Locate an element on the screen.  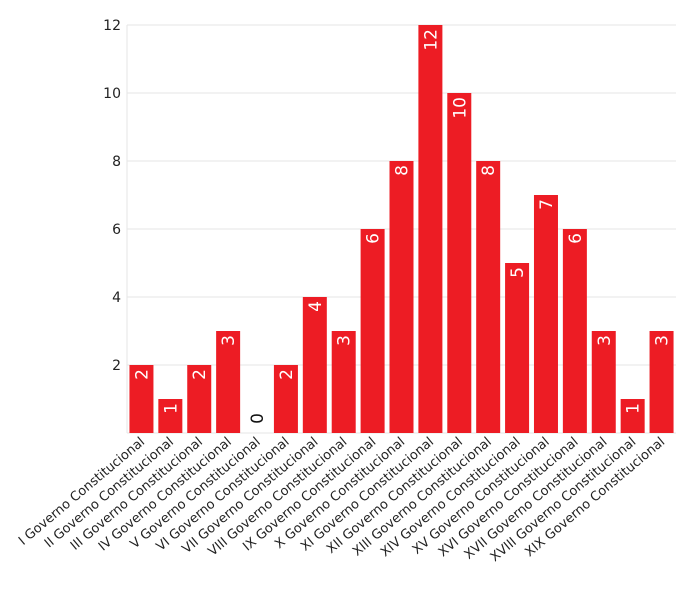
value-label: 5 is located at coordinates (518, 272).